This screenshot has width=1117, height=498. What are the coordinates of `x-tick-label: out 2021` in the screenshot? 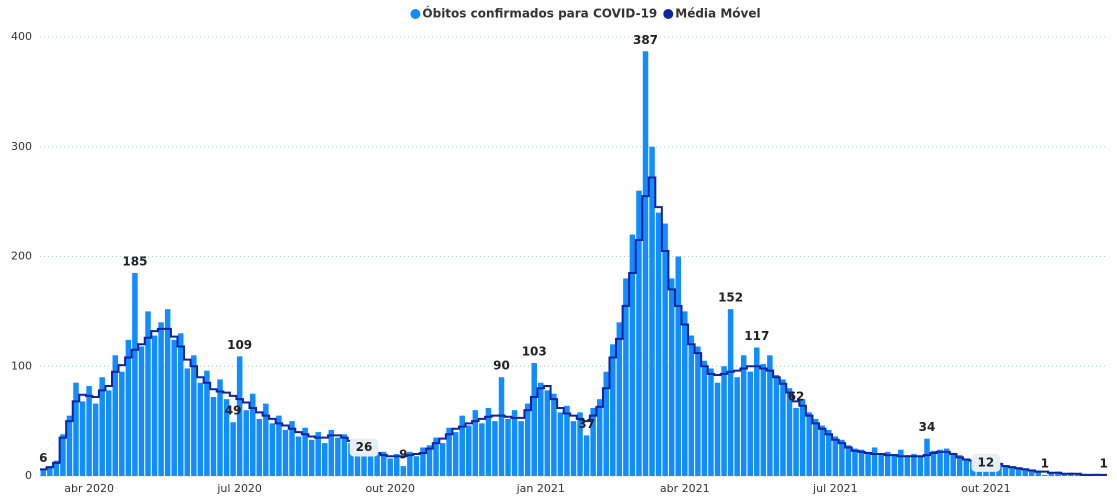 It's located at (986, 488).